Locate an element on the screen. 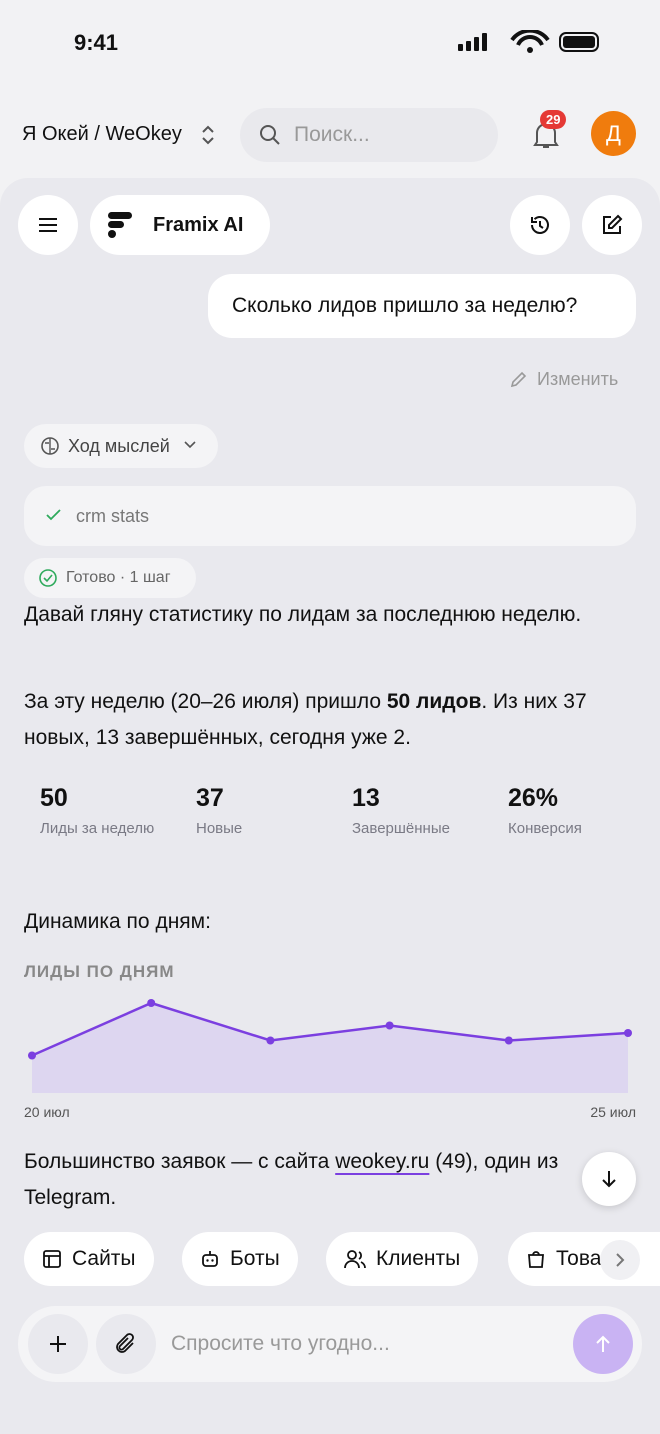 Image resolution: width=660 pixels, height=1434 pixels. x-tick-label: 20 июл is located at coordinates (47, 1112).